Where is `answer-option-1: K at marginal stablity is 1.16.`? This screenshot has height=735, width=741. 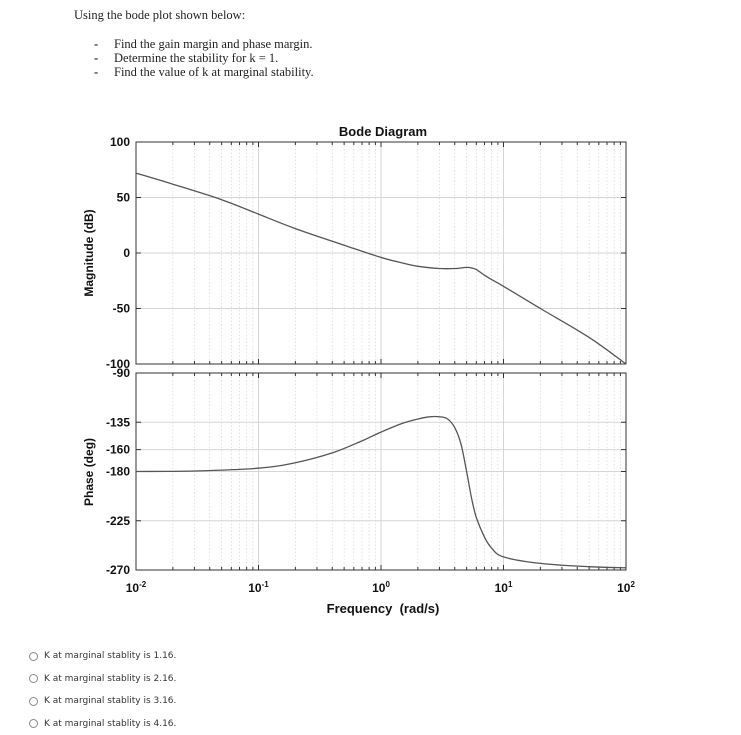 answer-option-1: K at marginal stablity is 1.16. is located at coordinates (102, 656).